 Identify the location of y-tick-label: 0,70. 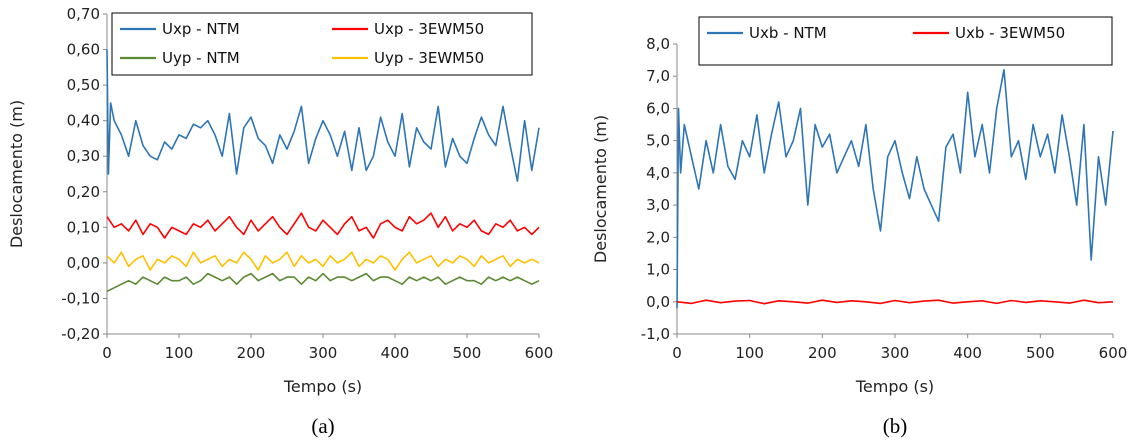
(83, 14).